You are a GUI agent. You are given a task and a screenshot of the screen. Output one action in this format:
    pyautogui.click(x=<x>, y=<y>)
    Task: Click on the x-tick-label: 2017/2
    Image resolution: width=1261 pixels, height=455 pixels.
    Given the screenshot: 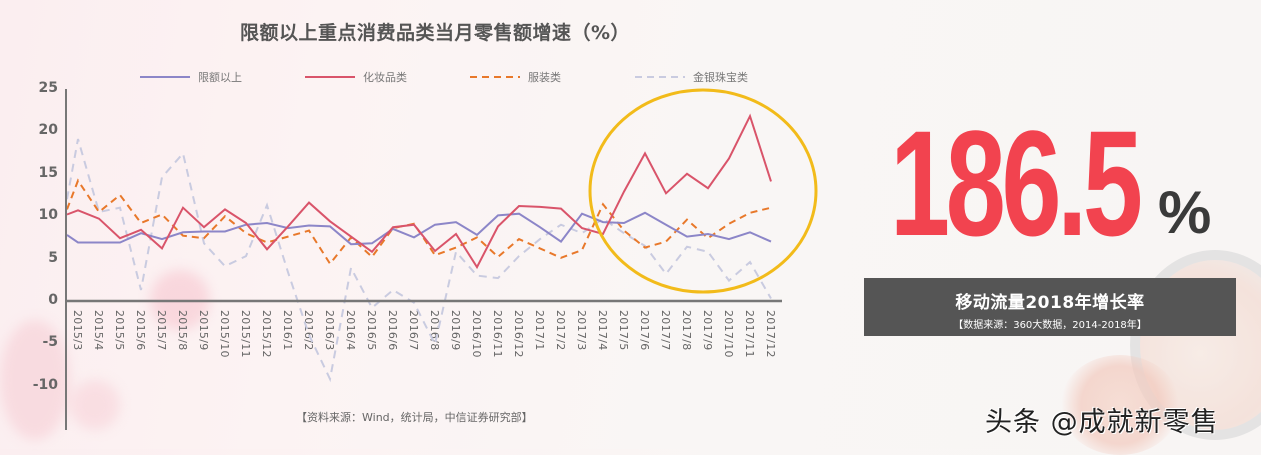 What is the action you would take?
    pyautogui.click(x=560, y=330)
    